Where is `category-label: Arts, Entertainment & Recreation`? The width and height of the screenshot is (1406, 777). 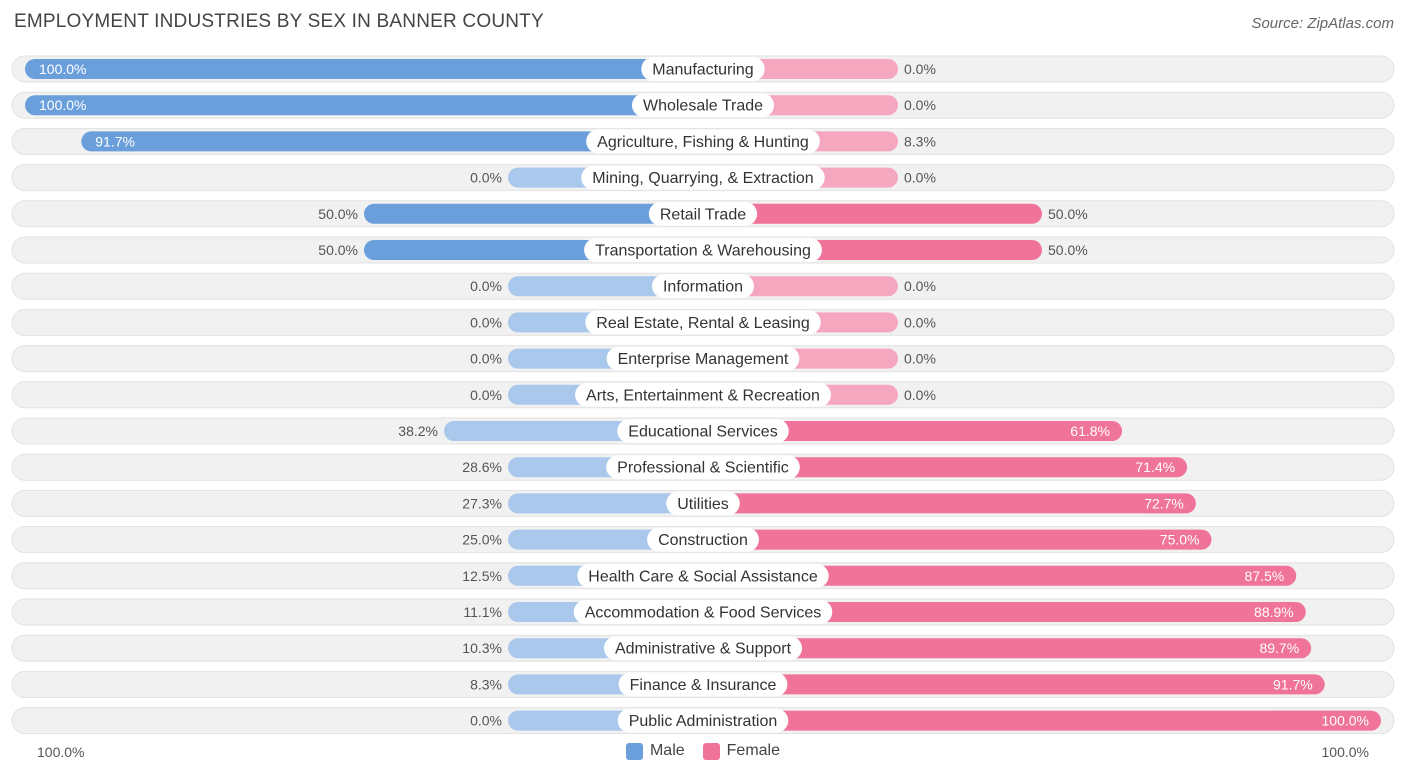 category-label: Arts, Entertainment & Recreation is located at coordinates (703, 395).